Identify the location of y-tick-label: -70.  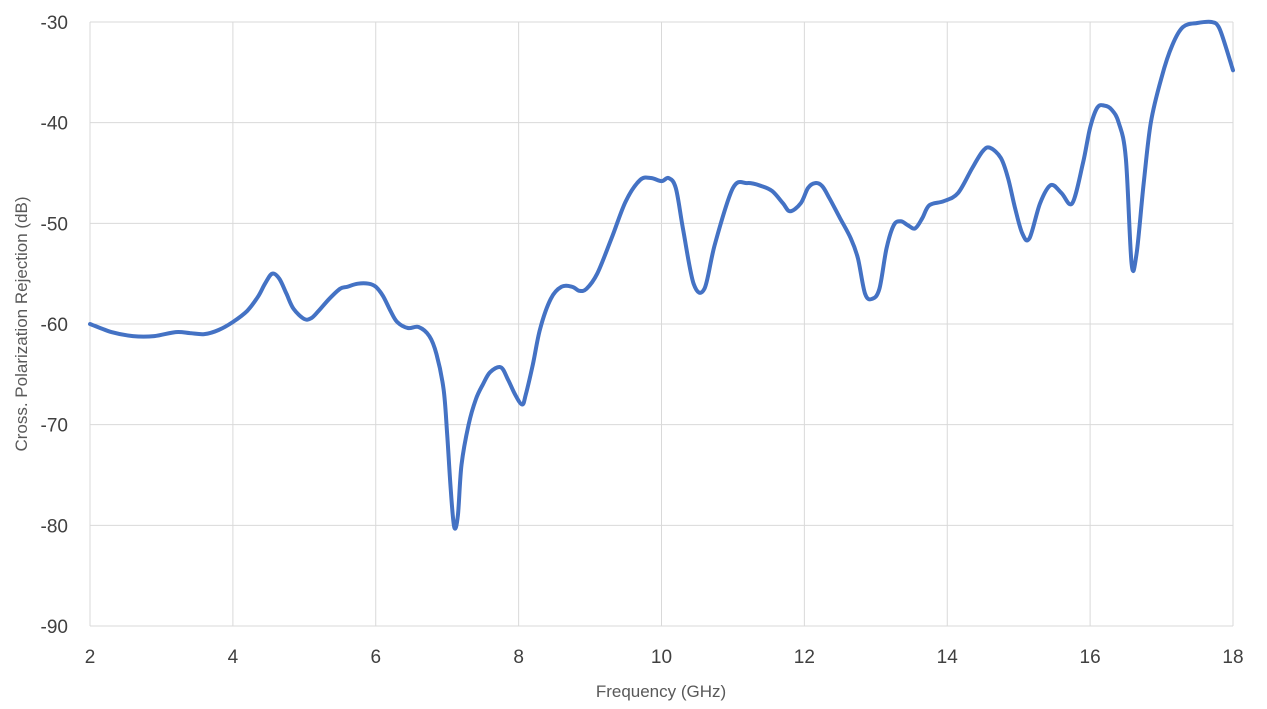
(54, 426).